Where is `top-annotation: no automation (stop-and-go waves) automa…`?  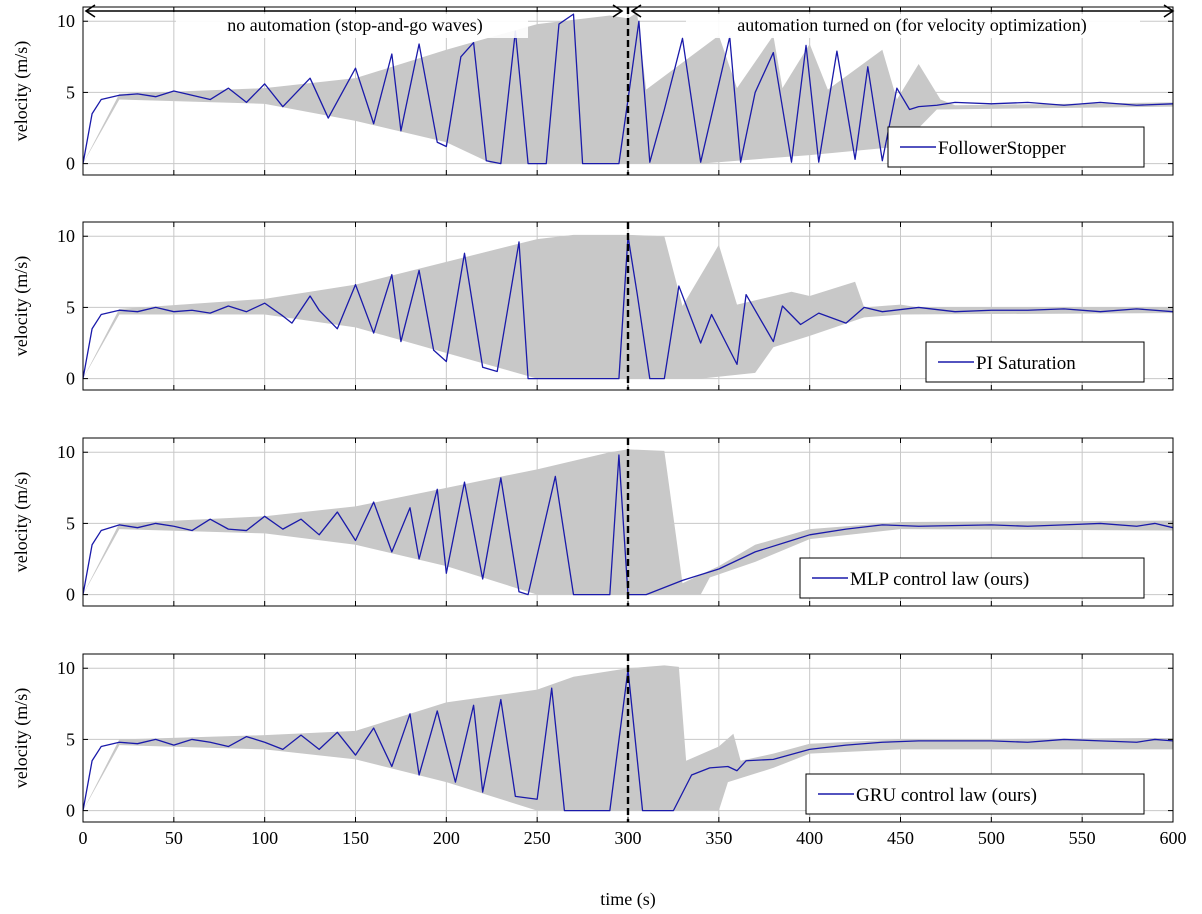
top-annotation: no automation (stop-and-go waves) automa… is located at coordinates (629, 21).